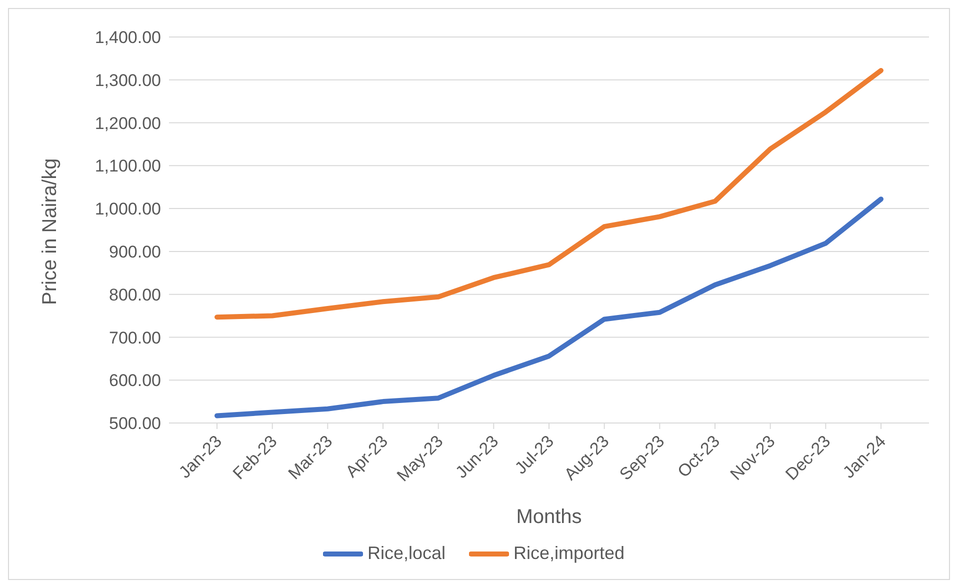 The width and height of the screenshot is (961, 582). Describe the element at coordinates (135, 424) in the screenshot. I see `y-tick-label: 500.00` at that location.